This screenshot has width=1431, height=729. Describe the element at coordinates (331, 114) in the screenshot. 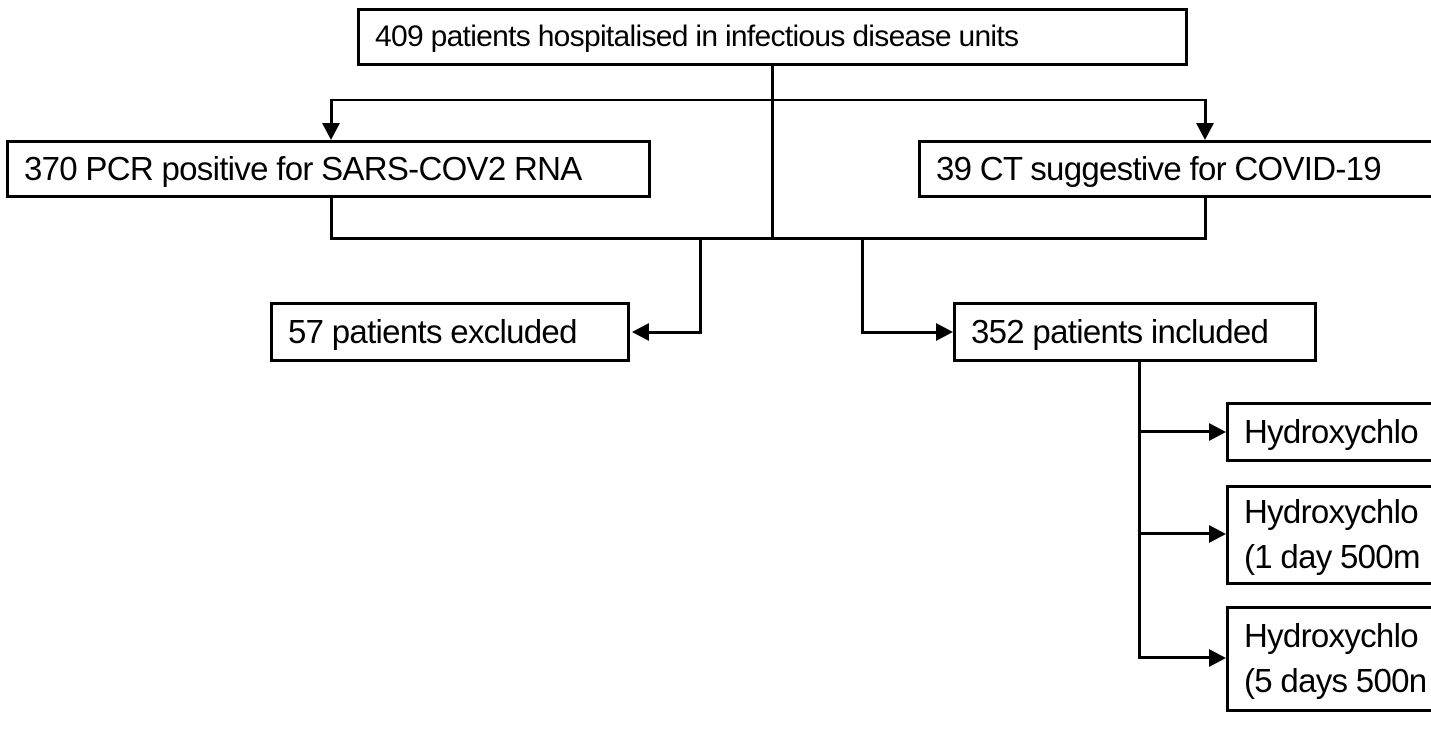

I see `connector-branch-to-pcr` at that location.